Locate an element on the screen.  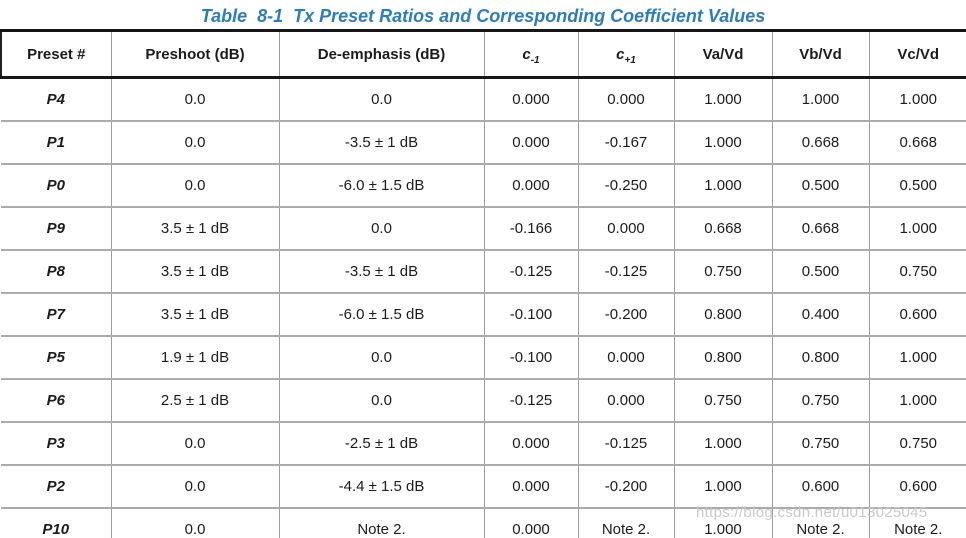
preset-cell: P7 is located at coordinates (56, 314).